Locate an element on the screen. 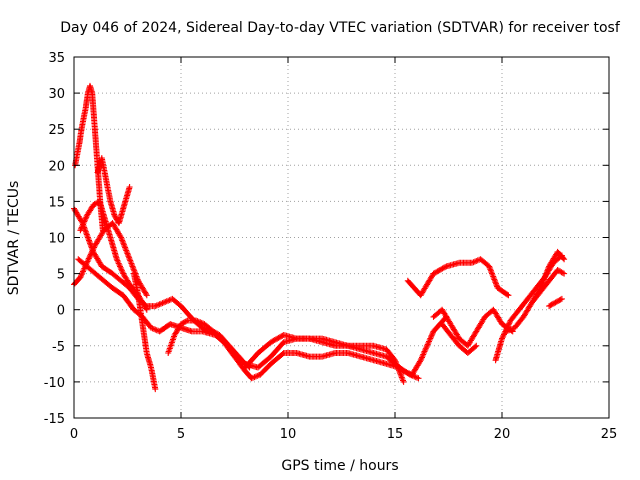 Image resolution: width=640 pixels, height=480 pixels. y-tick-label: 35 is located at coordinates (56, 58).